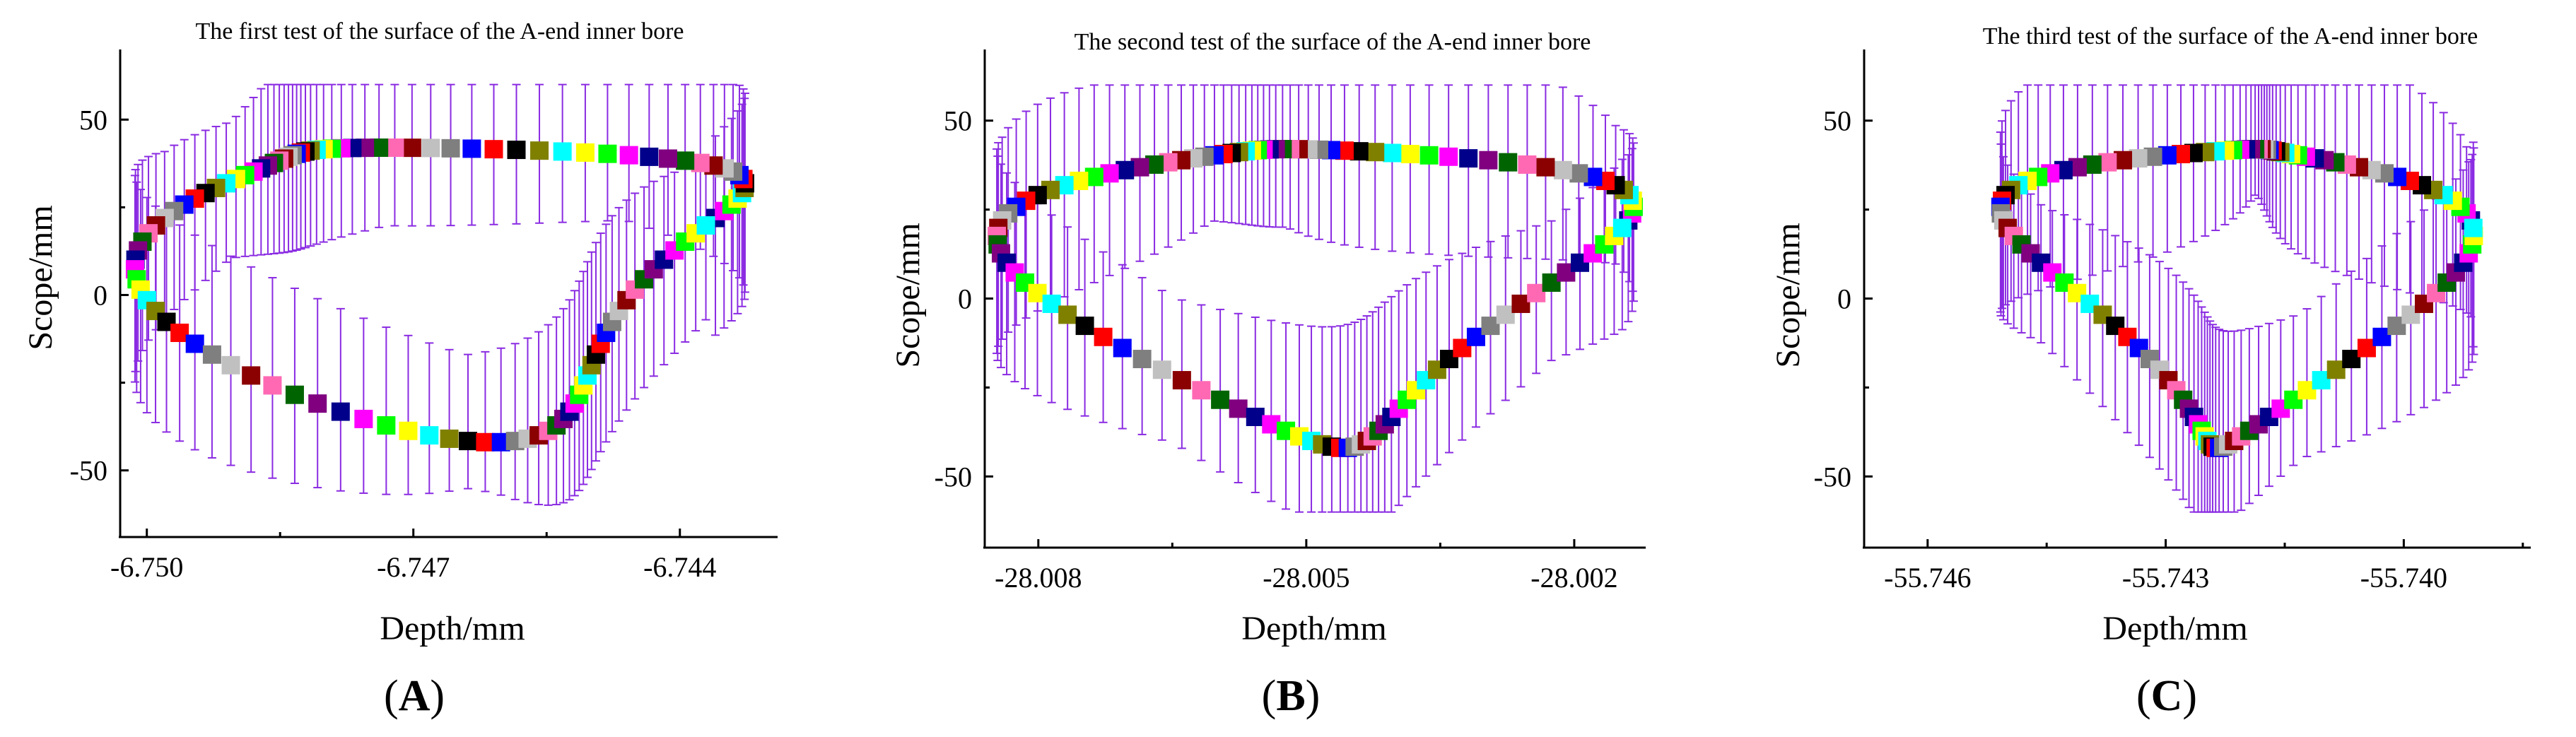 The image size is (2576, 737). I want to click on x-tick-label: -55.740, so click(2404, 578).